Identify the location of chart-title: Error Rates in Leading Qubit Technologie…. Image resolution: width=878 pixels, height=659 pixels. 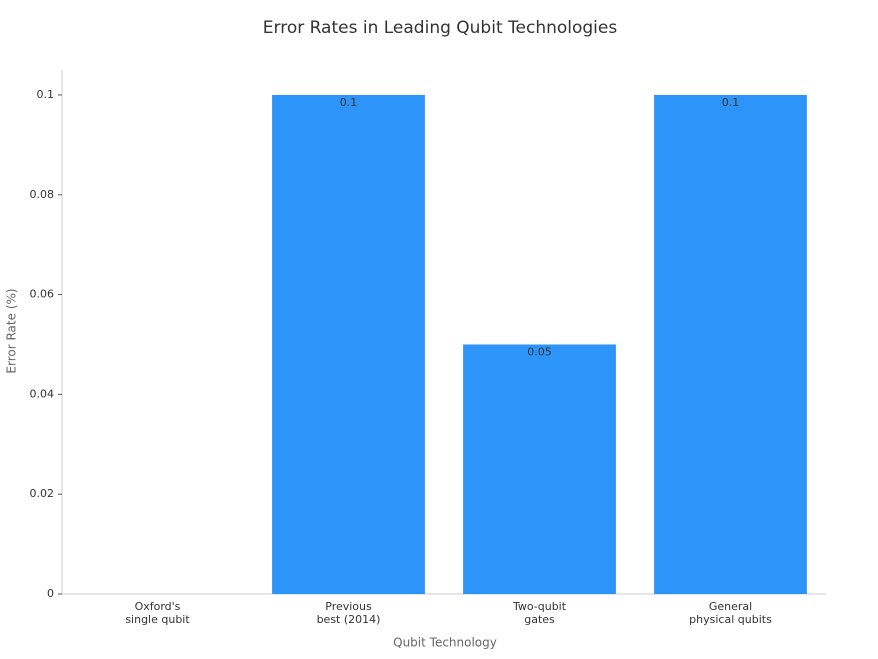
(440, 28).